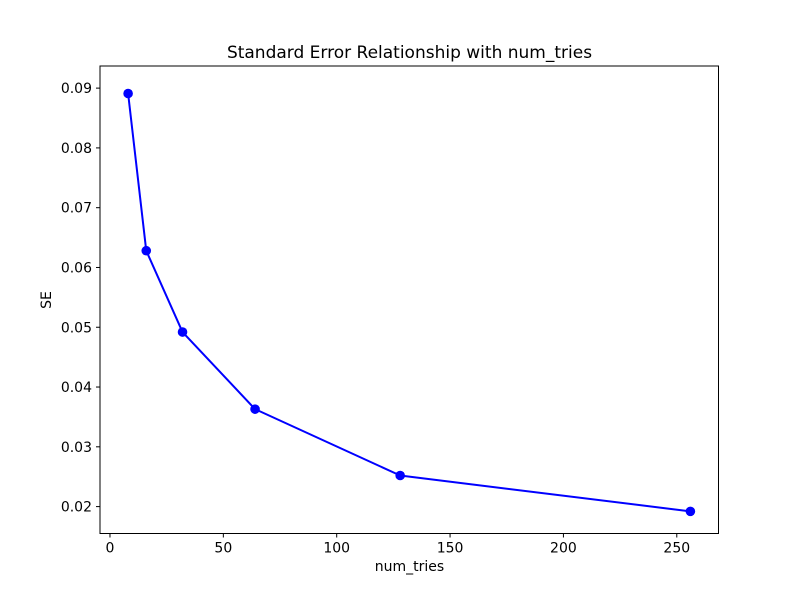 The image size is (800, 600). I want to click on y-tick-label: 0.03, so click(76, 448).